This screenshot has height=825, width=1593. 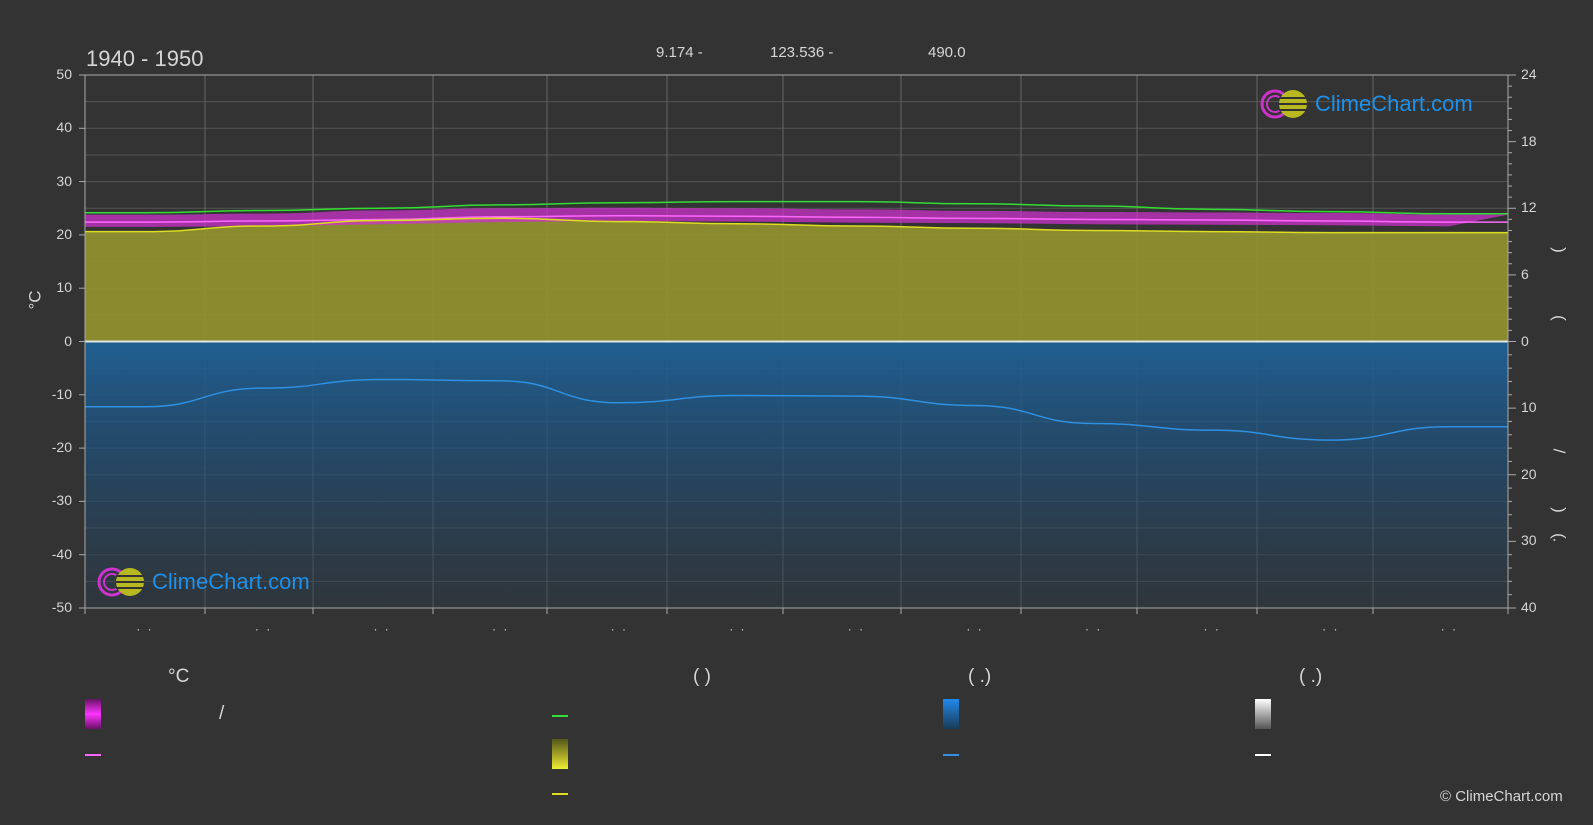 What do you see at coordinates (1263, 714) in the screenshot?
I see `legend-swatch-snow` at bounding box center [1263, 714].